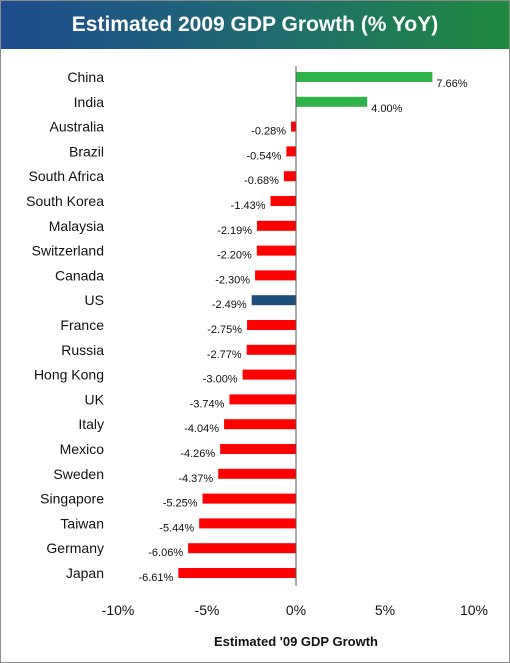 The image size is (510, 663). I want to click on category-label-uk: UK, so click(95, 399).